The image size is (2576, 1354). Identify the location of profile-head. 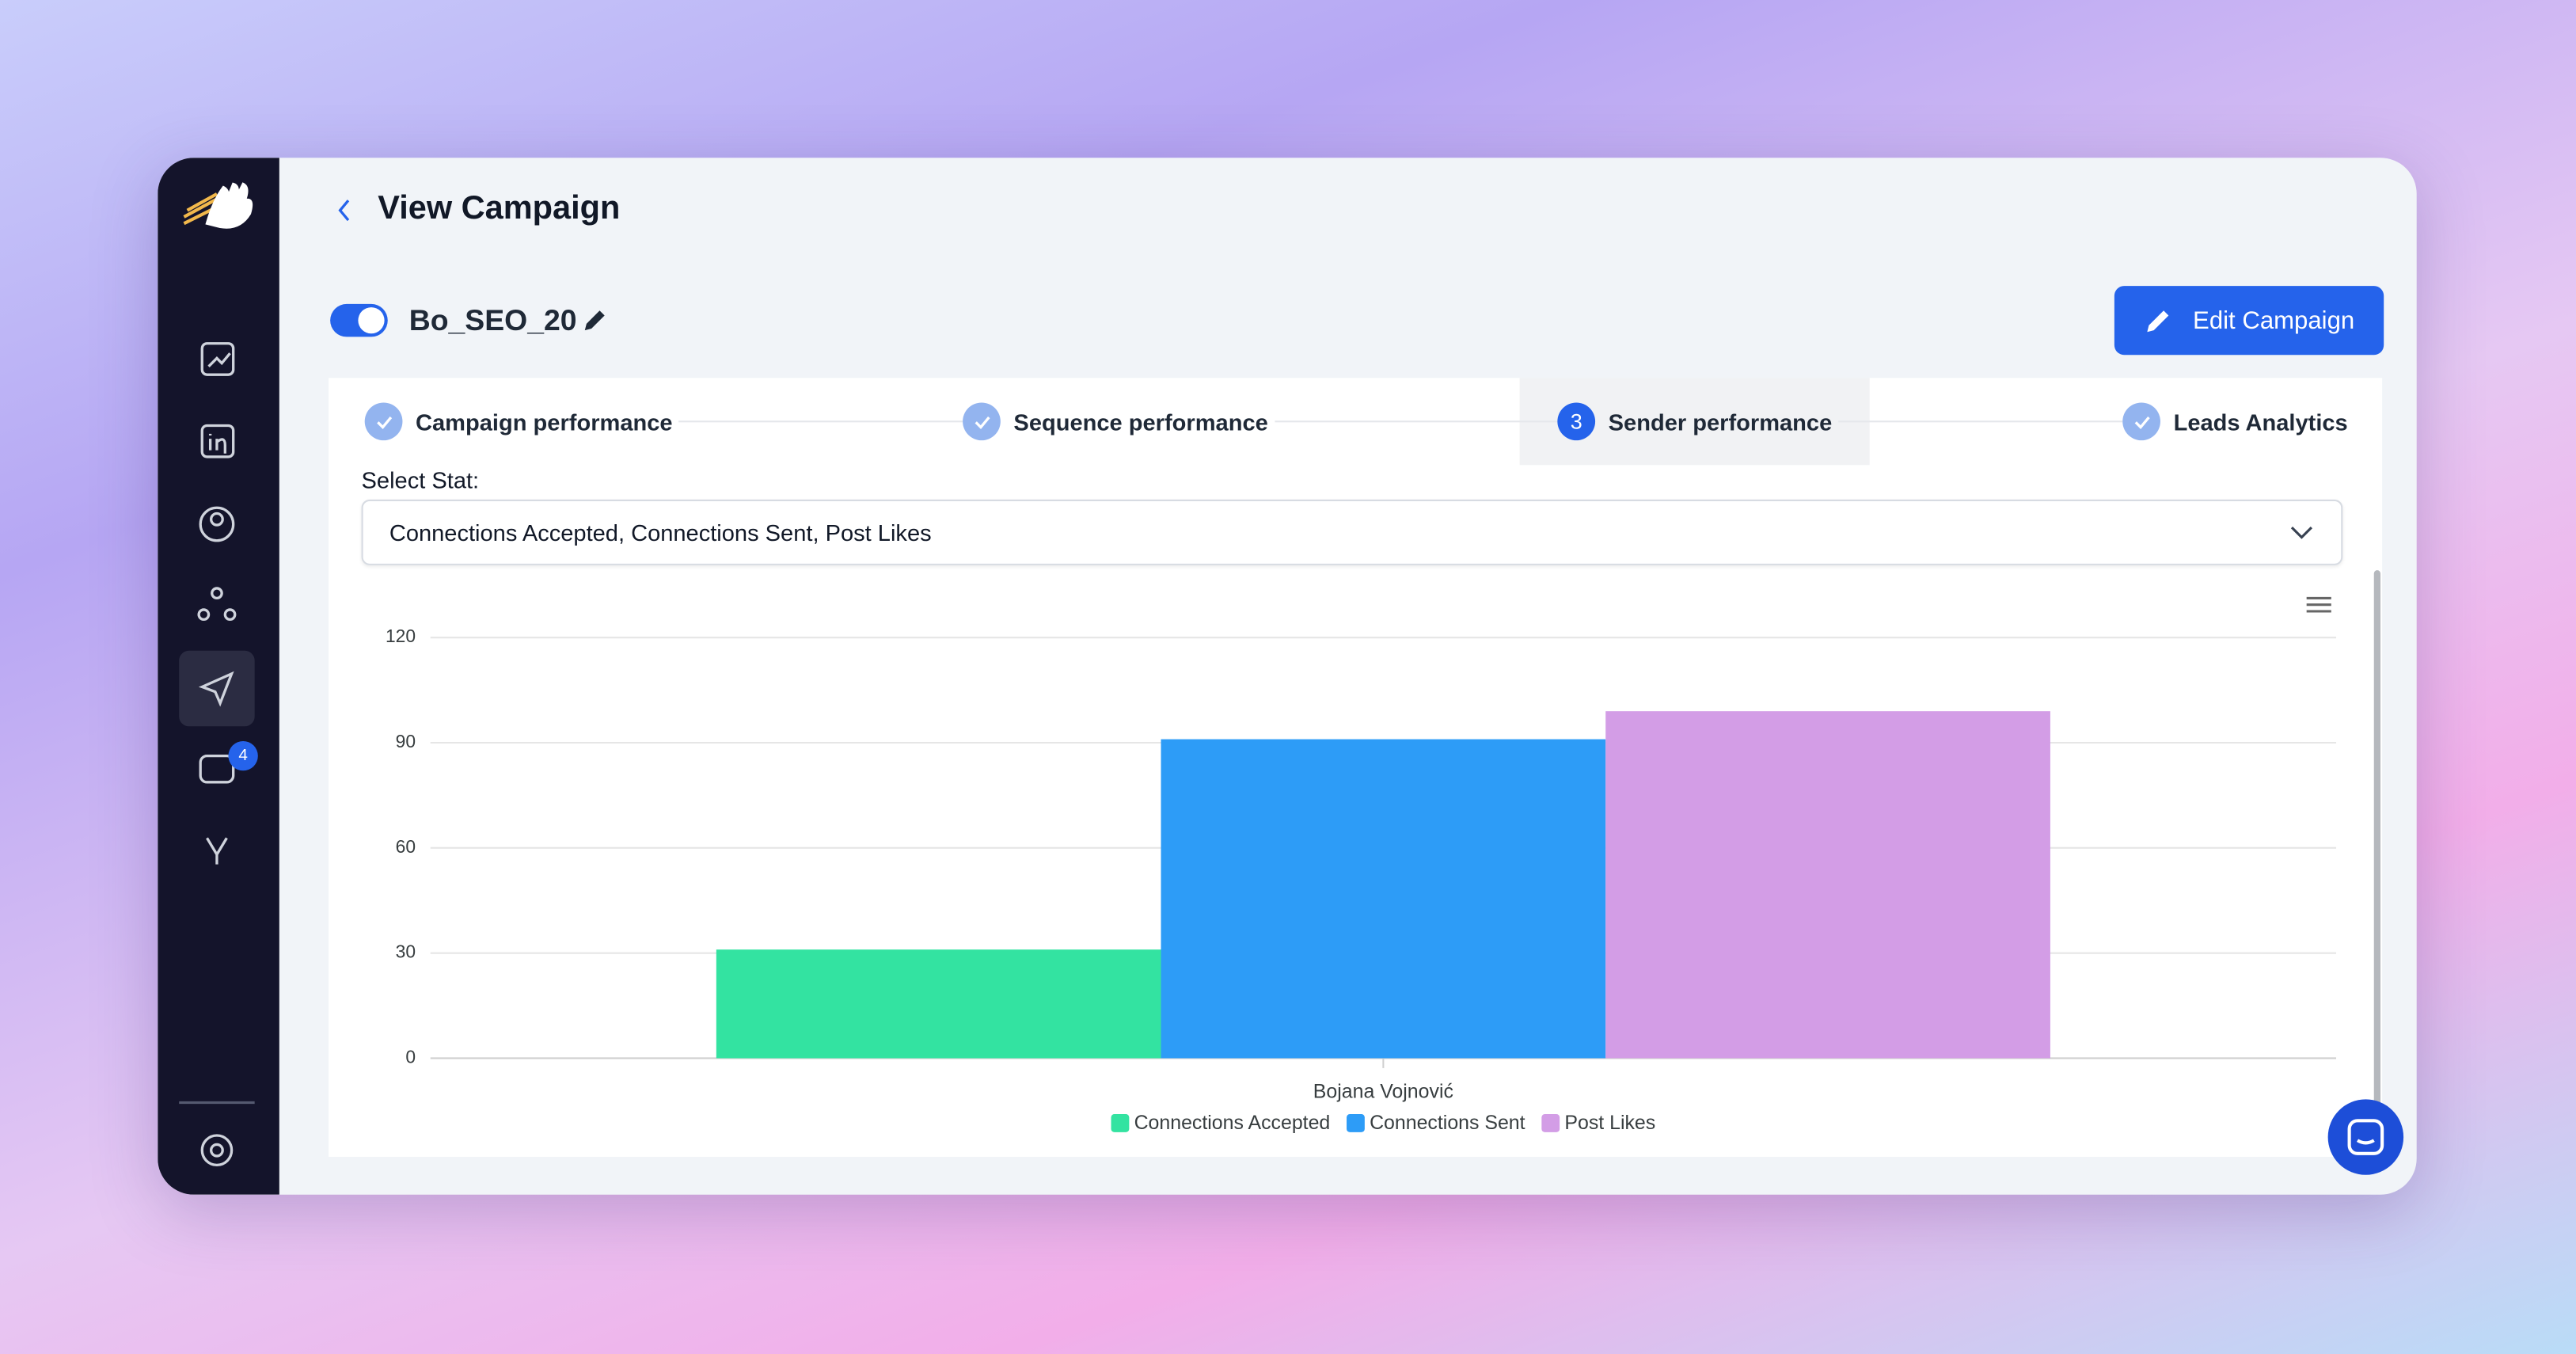
(217, 519).